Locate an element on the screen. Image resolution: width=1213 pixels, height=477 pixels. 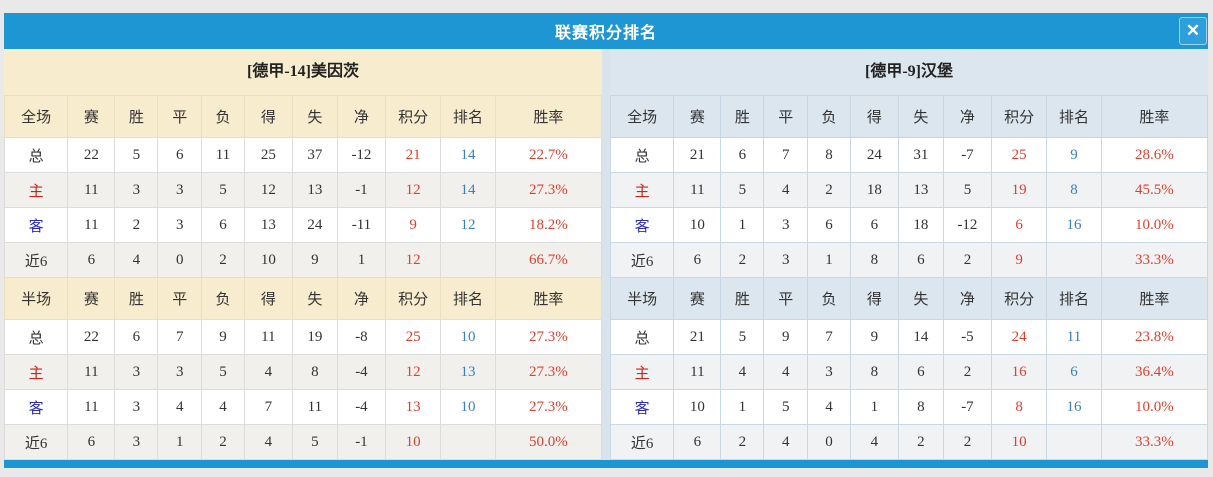
points-cell: 16 is located at coordinates (1019, 372).